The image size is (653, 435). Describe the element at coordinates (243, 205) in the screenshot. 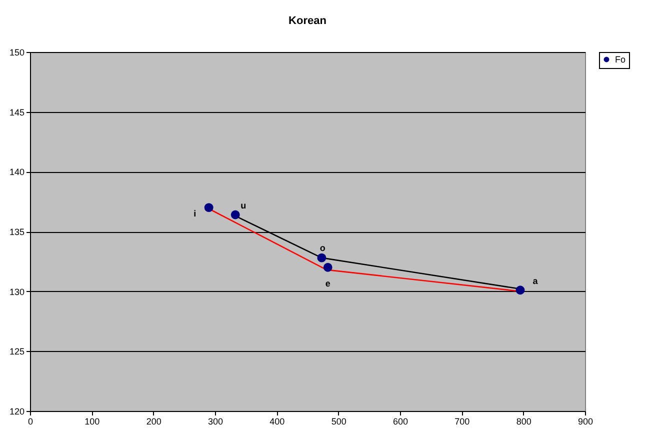

I see `annotation: u` at that location.